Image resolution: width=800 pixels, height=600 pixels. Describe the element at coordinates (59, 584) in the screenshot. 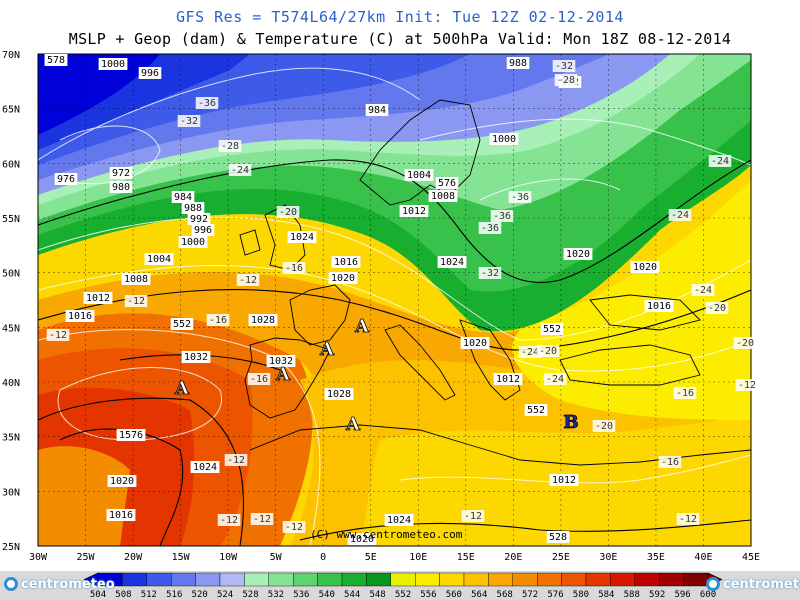

I see `logo-left: centrometeo` at that location.